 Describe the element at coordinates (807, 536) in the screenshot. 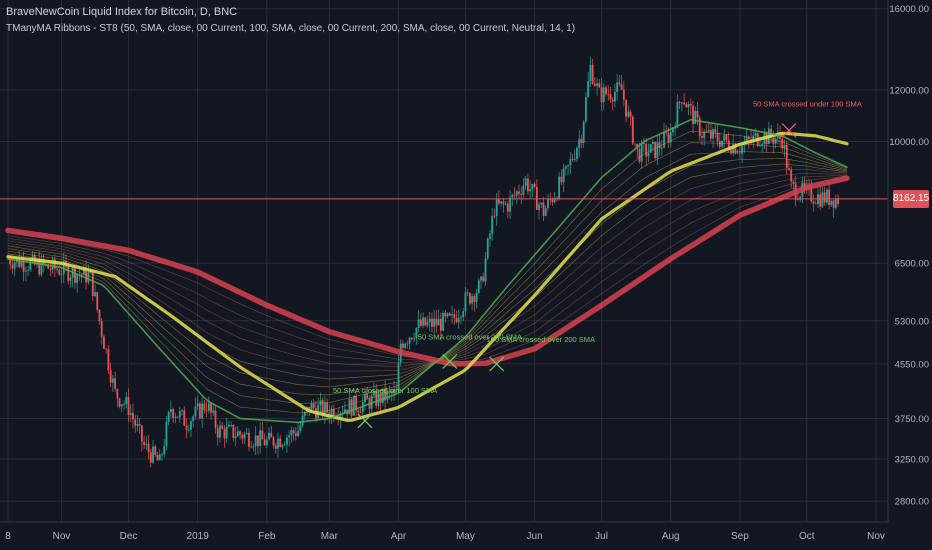

I see `time-tick-label: Oct` at that location.